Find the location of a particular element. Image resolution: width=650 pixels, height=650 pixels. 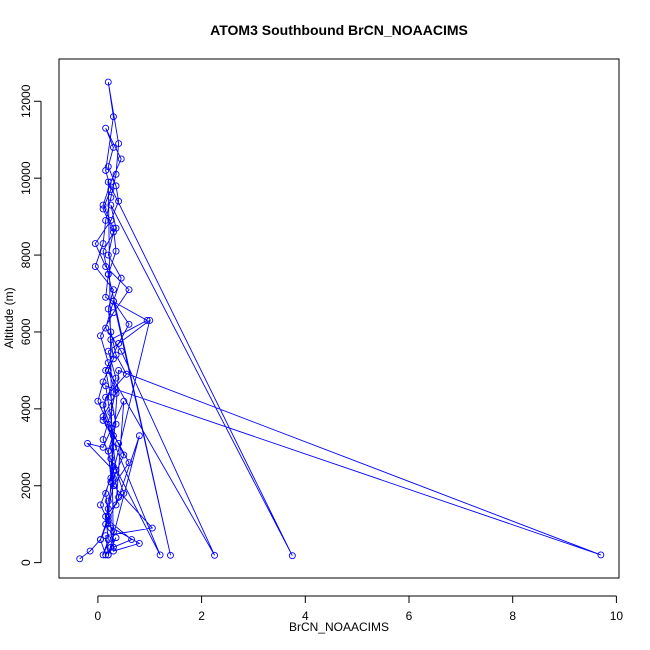

chart-title: ATOM3 Southbound BrCN_NOAACIMS is located at coordinates (339, 30).